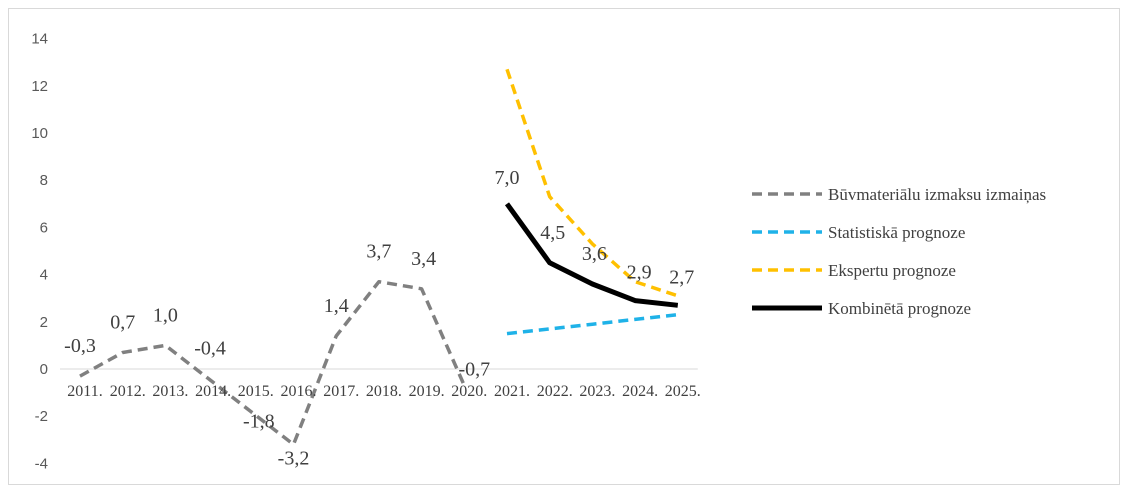 This screenshot has height=486, width=1121. What do you see at coordinates (336, 306) in the screenshot?
I see `data-label: 1,4` at bounding box center [336, 306].